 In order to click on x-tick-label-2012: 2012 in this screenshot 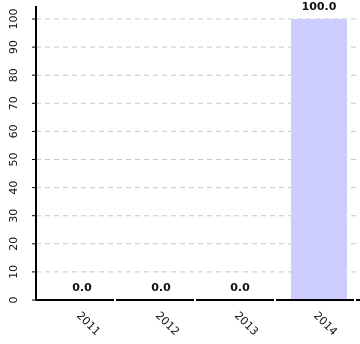, I will do `click(167, 323)`.